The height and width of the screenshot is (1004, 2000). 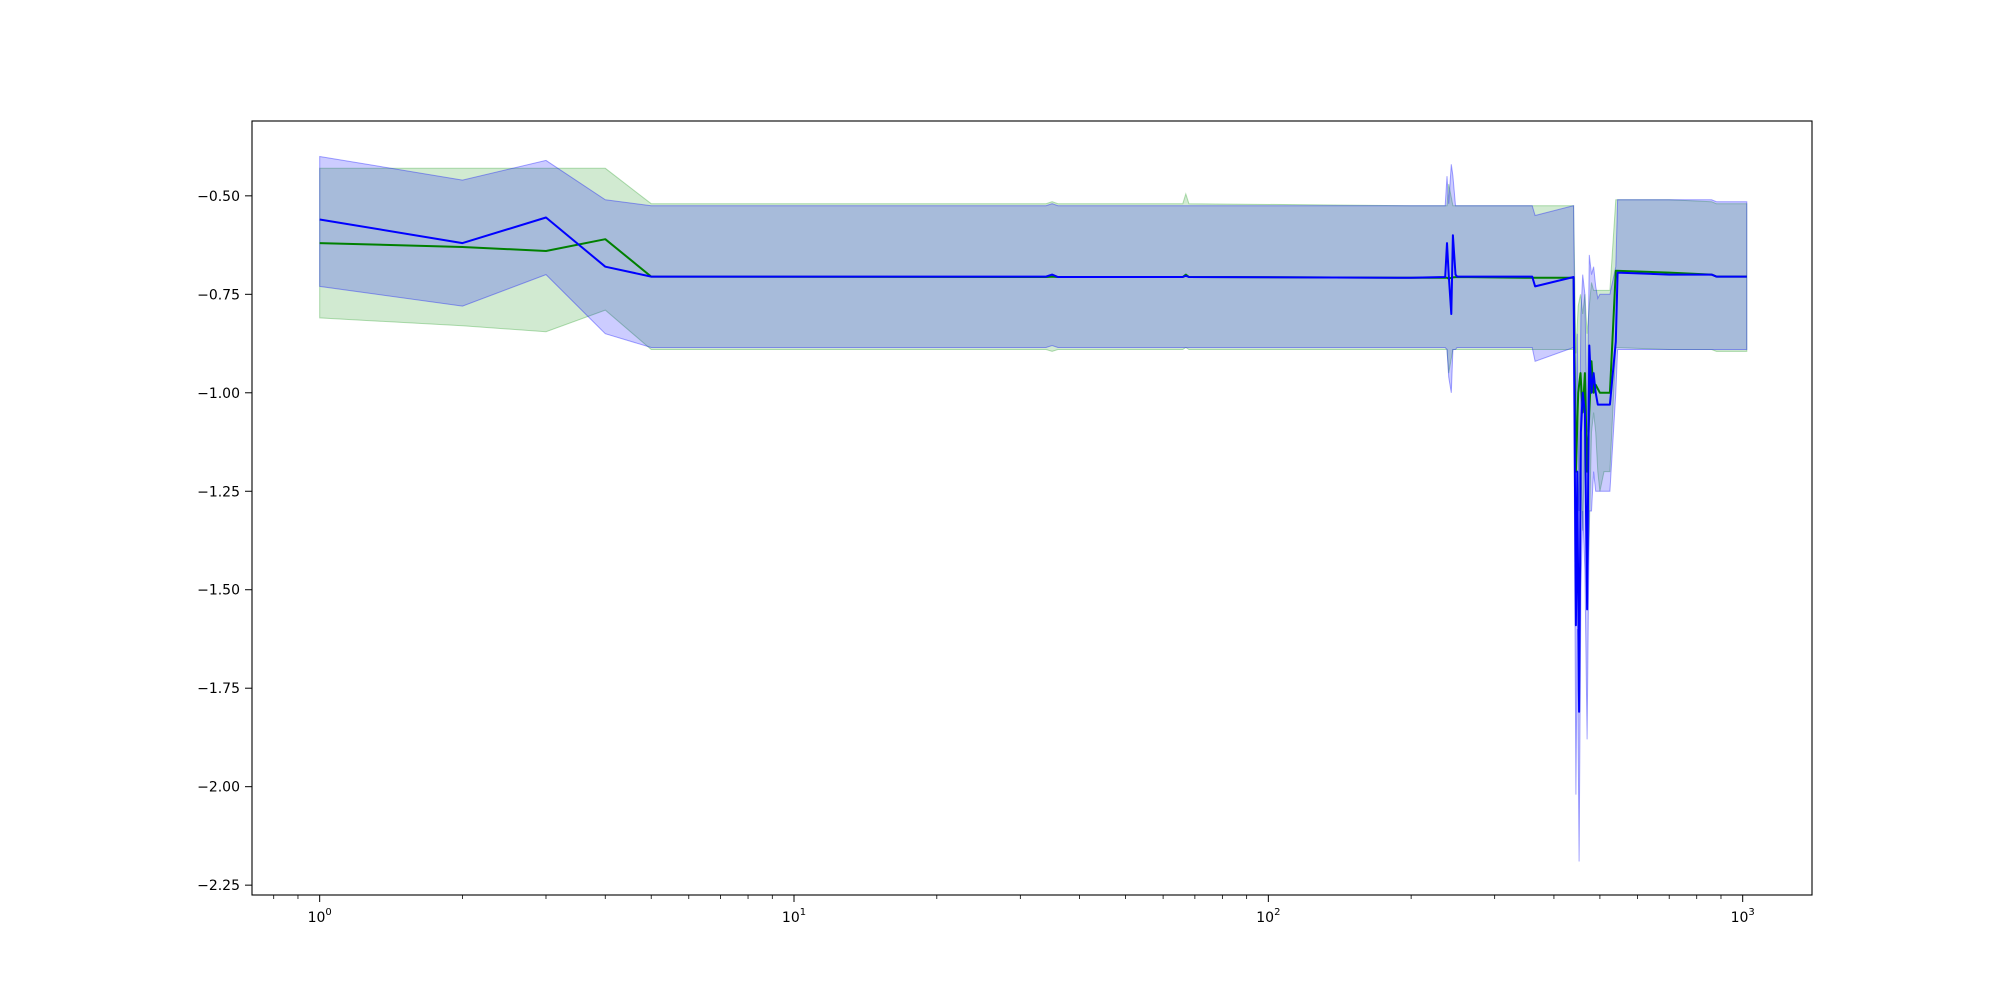 What do you see at coordinates (218, 492) in the screenshot?
I see `y-tick-label: −1.25` at bounding box center [218, 492].